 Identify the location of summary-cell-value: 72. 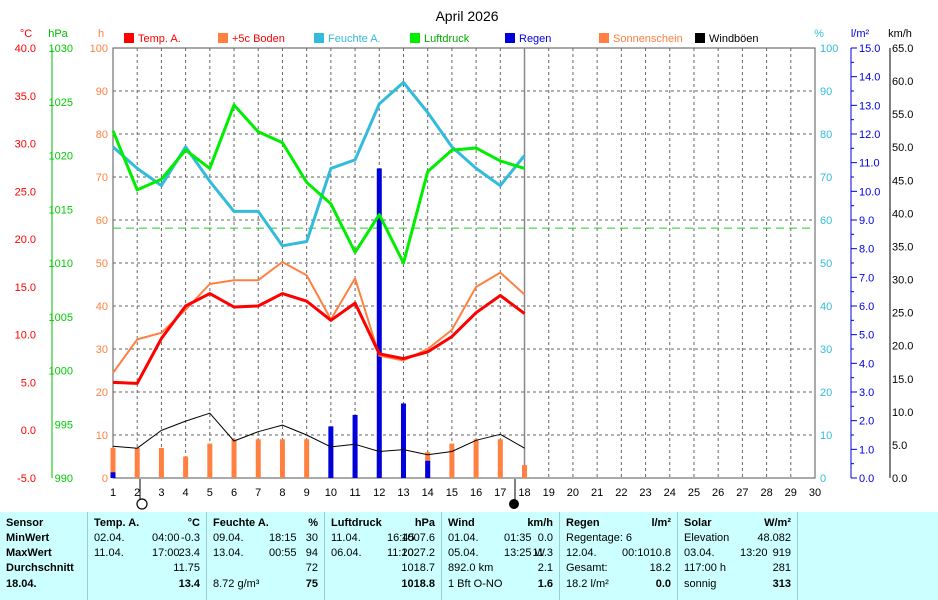
(311, 568).